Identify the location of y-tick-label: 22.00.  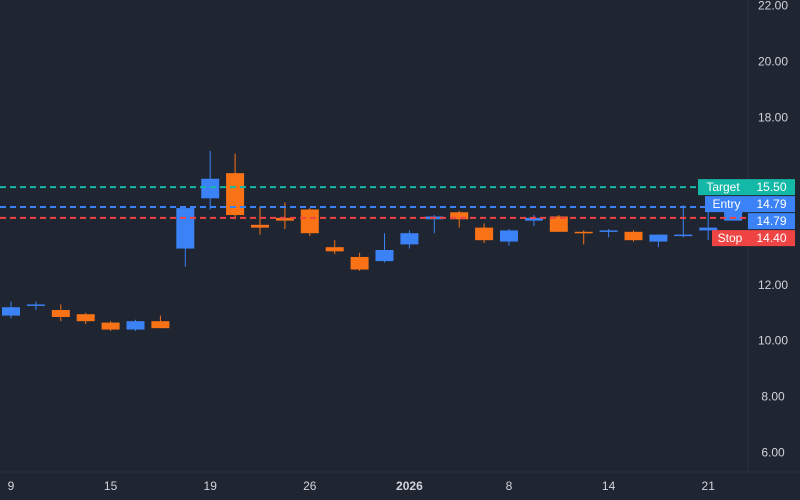
(773, 6).